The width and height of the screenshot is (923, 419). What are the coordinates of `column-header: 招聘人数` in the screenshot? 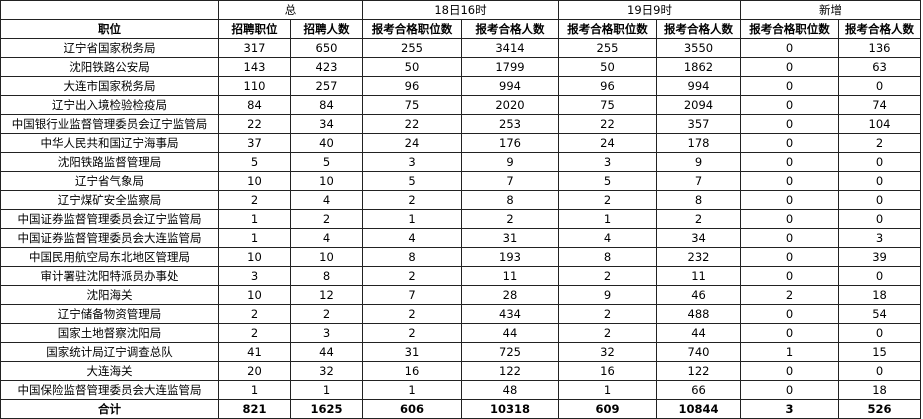 It's located at (326, 29).